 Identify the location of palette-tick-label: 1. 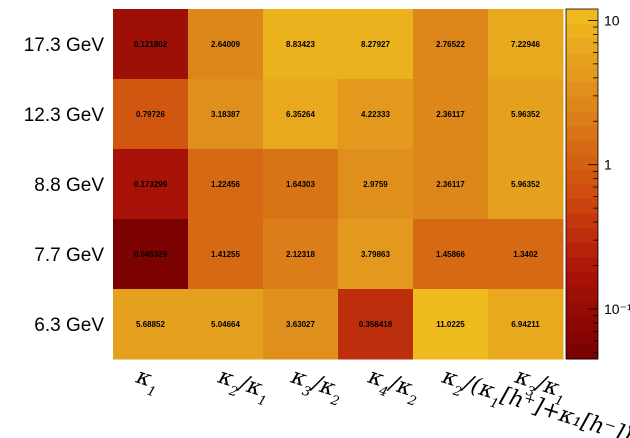
(608, 165).